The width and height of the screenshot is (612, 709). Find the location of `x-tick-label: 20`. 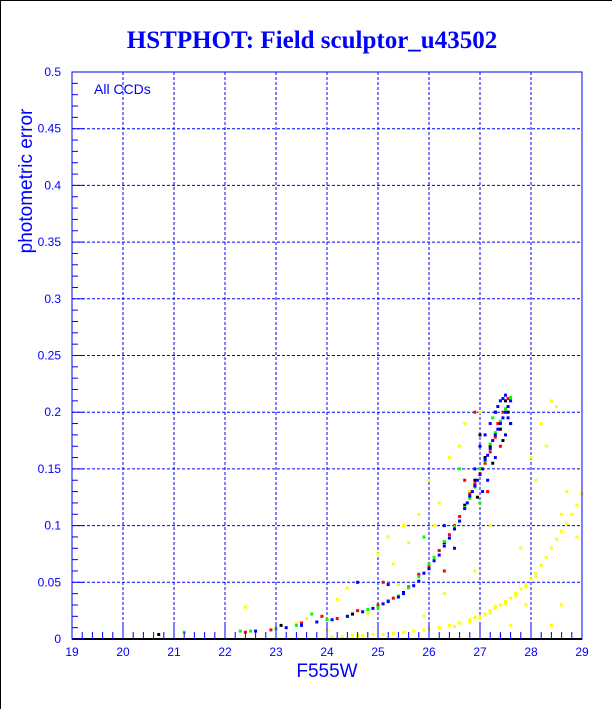

x-tick-label: 20 is located at coordinates (123, 652).